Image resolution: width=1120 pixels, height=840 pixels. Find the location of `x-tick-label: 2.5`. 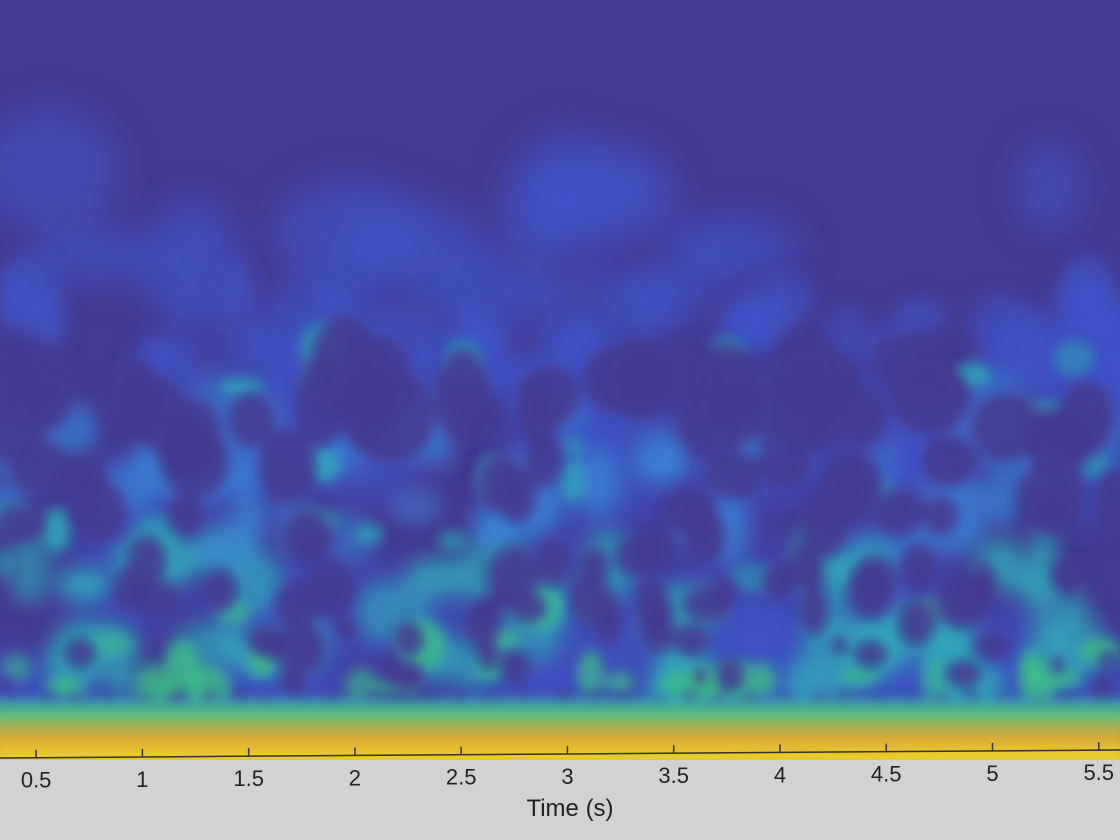

x-tick-label: 2.5 is located at coordinates (461, 777).